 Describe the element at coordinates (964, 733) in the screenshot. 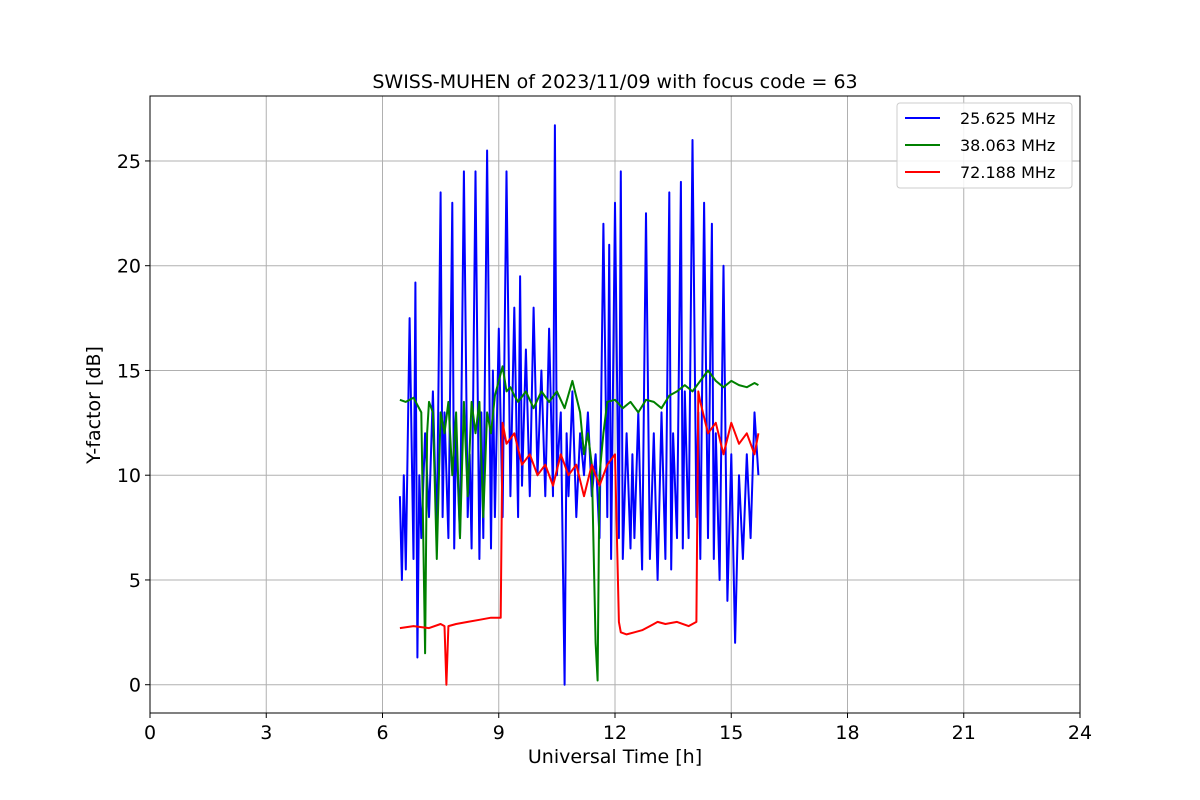

I see `x-tick-label: 21` at that location.